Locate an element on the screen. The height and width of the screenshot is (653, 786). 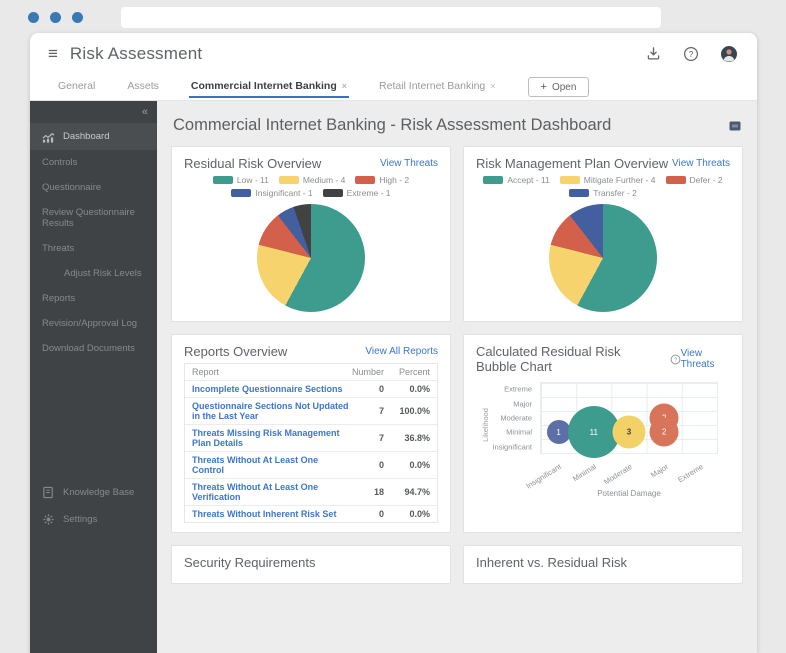
sidebar-item-settings: Settings is located at coordinates (93, 519).